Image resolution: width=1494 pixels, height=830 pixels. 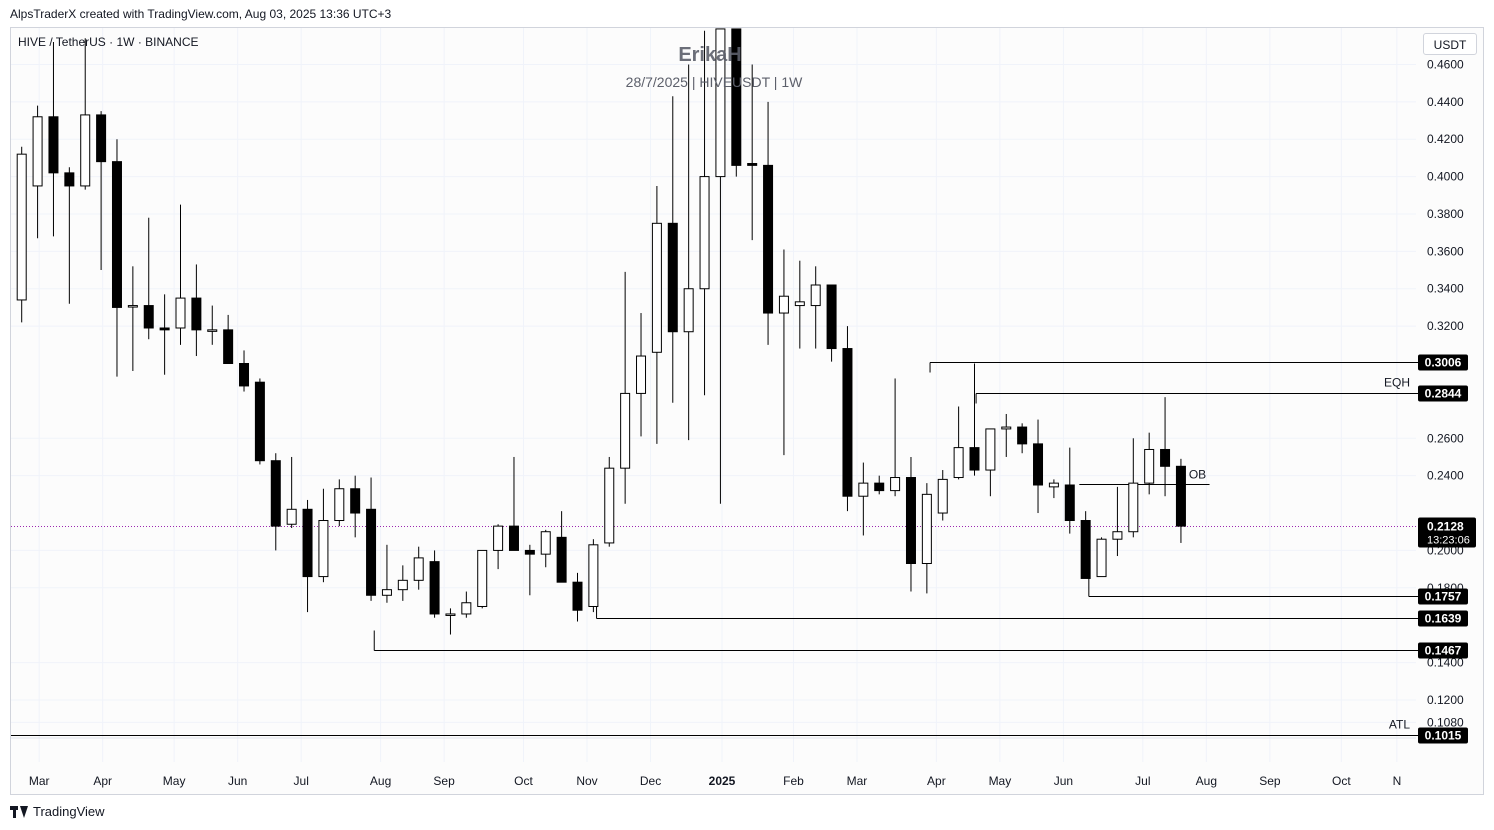 I want to click on level-tag-text: 0.1757, so click(x=1443, y=597).